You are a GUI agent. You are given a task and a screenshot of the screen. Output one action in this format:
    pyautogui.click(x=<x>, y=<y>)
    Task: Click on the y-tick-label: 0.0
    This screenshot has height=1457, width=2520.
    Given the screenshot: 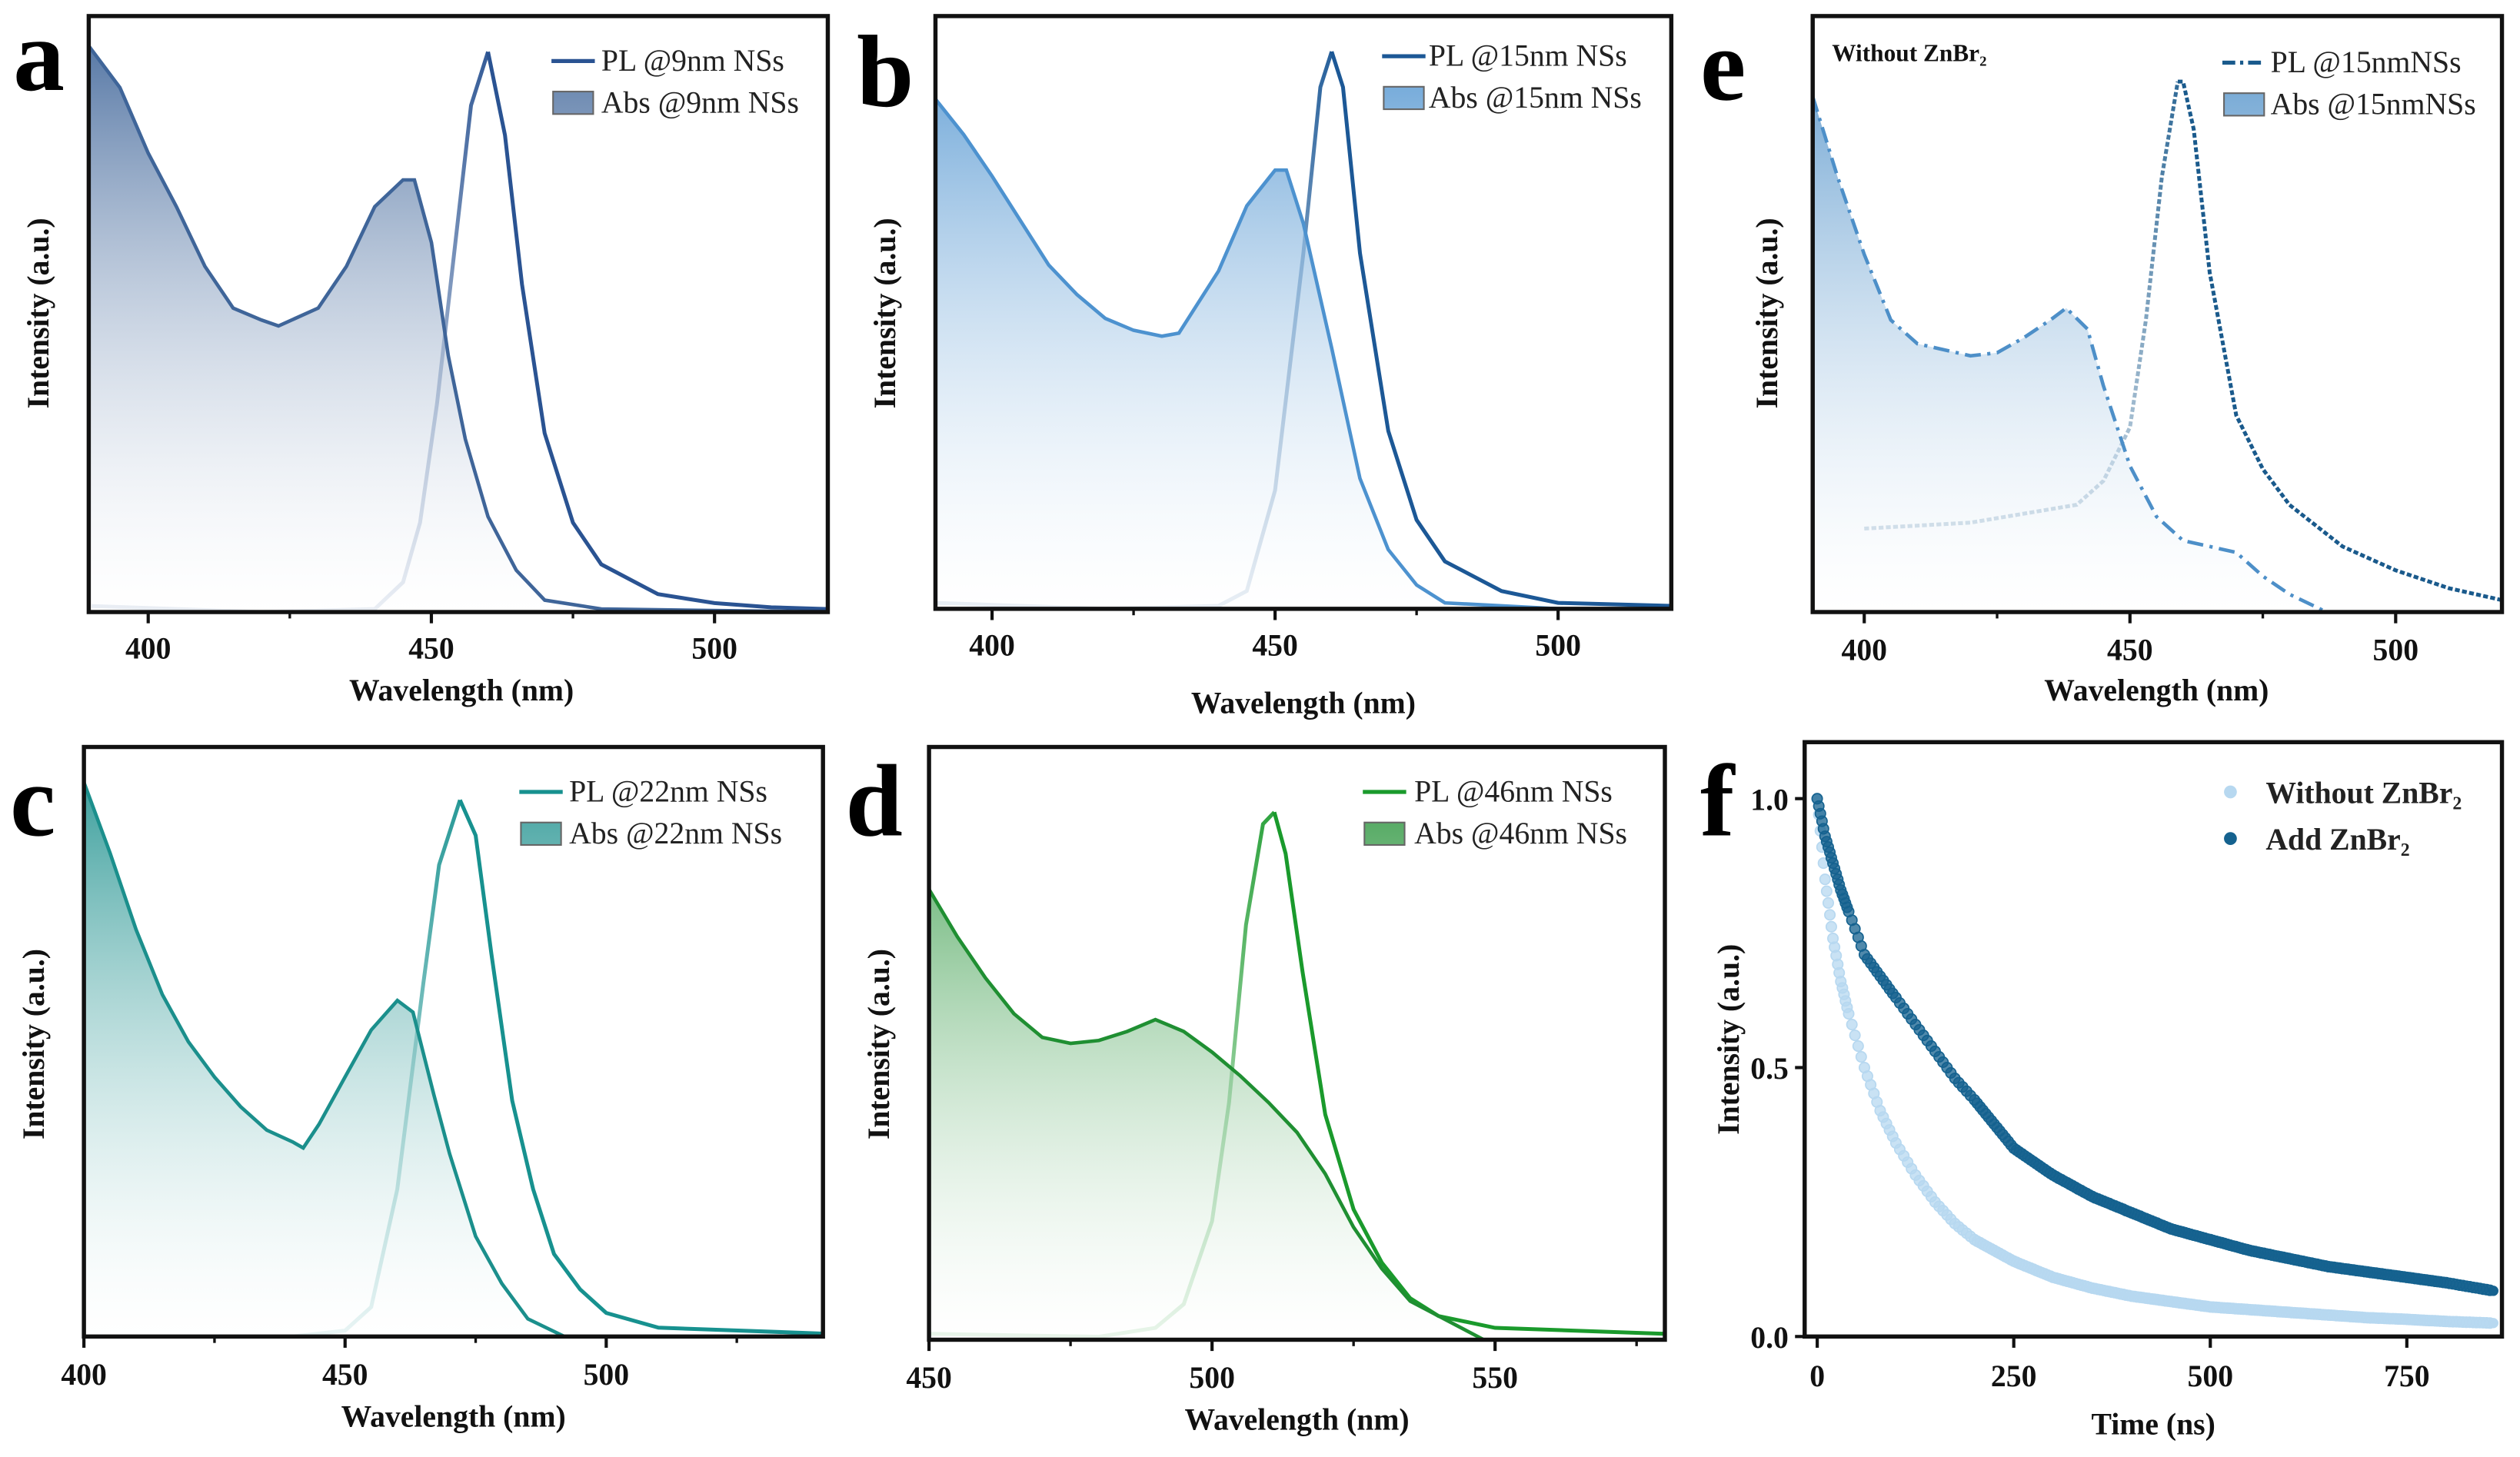 What is the action you would take?
    pyautogui.click(x=1769, y=1338)
    